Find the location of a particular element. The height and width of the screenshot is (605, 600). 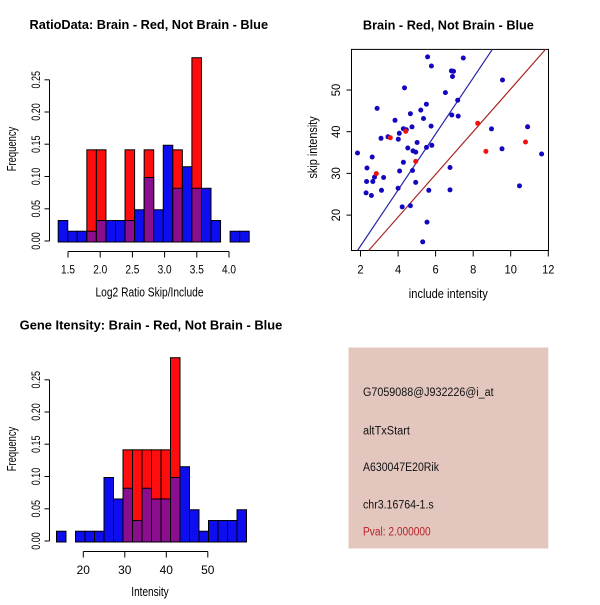

svg-text: 12 is located at coordinates (548, 271).